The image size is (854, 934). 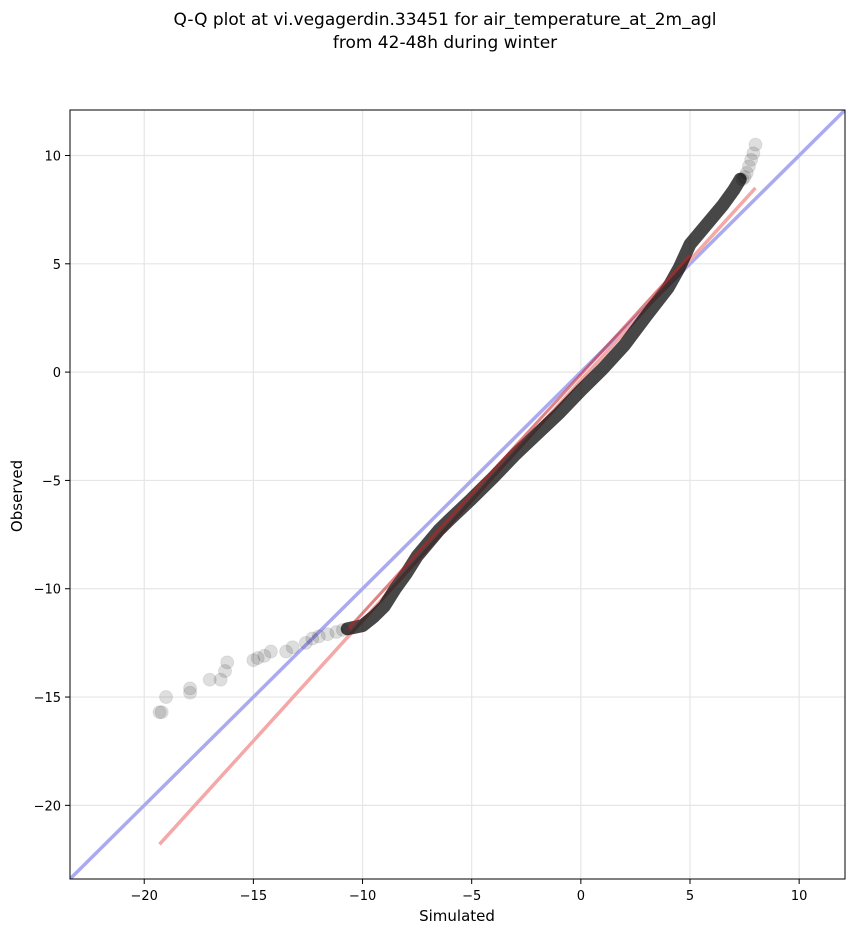 What do you see at coordinates (17, 496) in the screenshot?
I see `y-axis-label: Observed` at bounding box center [17, 496].